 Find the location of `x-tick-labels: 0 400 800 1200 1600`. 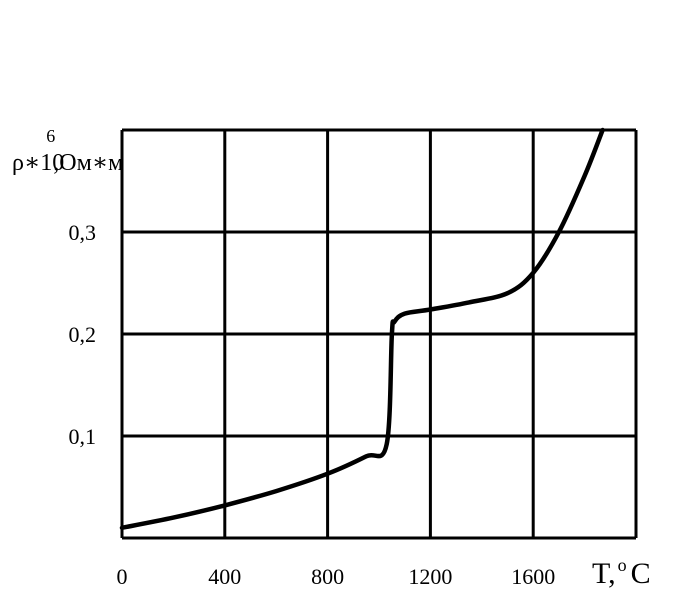

x-tick-labels: 0 400 800 1200 1600 is located at coordinates (336, 576).